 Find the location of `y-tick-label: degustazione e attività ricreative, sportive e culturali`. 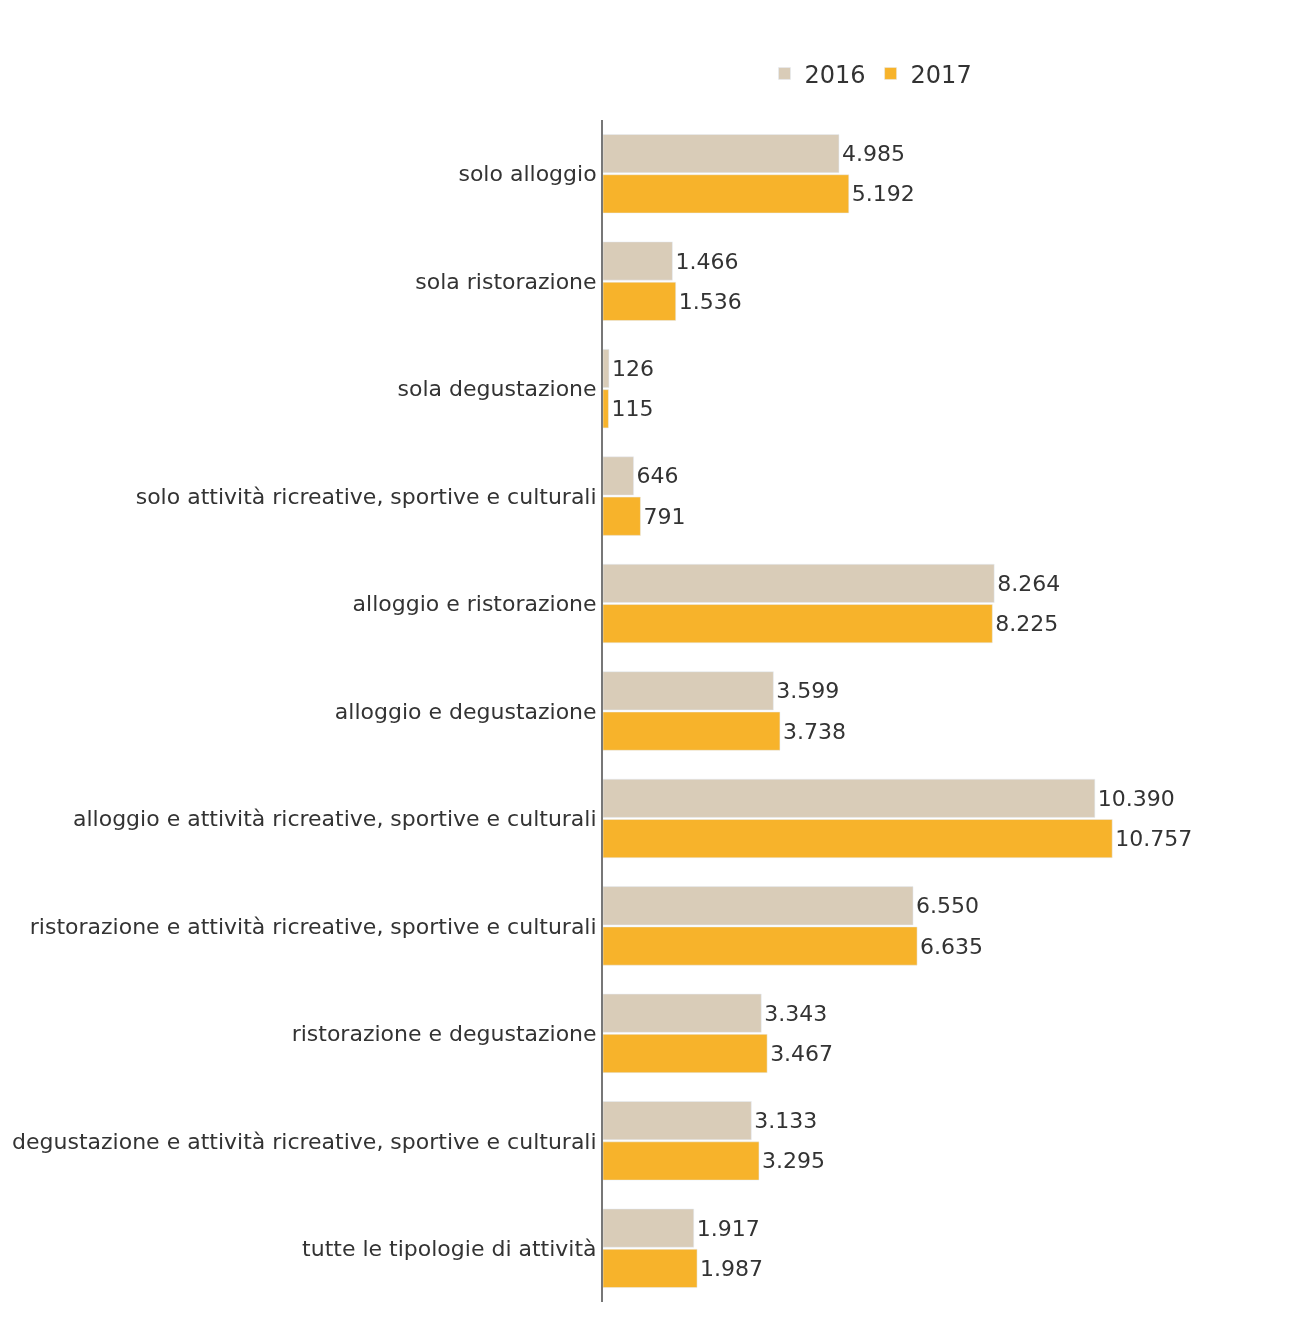

y-tick-label: degustazione e attività ricreative, sportive e culturali is located at coordinates (304, 1141).